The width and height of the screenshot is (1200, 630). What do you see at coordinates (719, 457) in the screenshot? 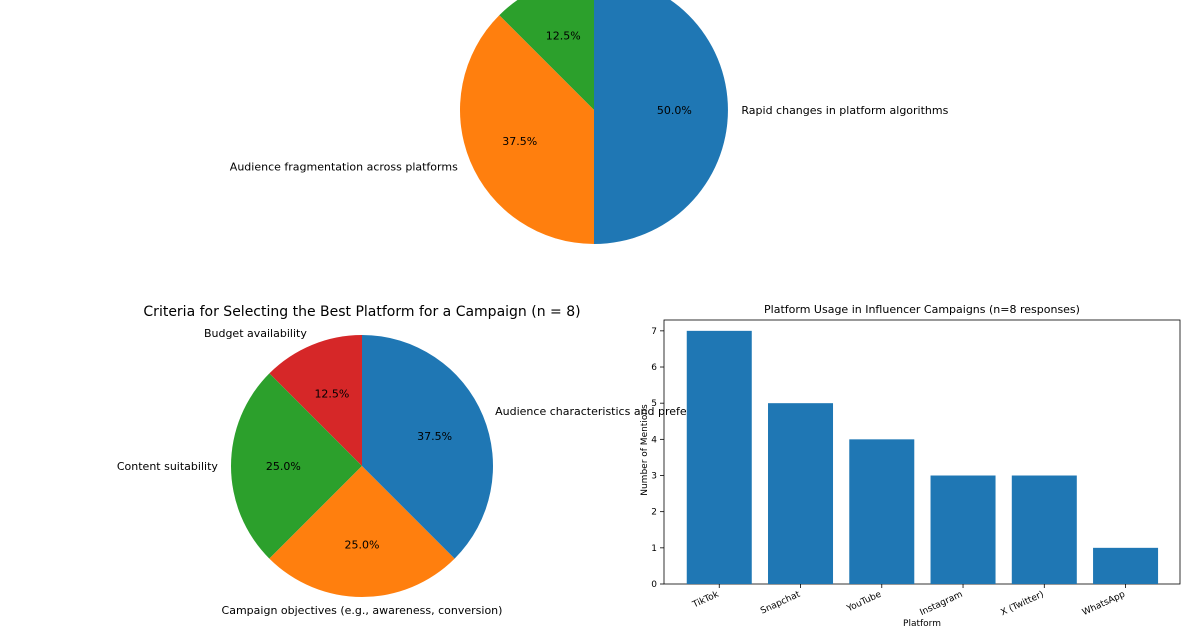
I see `bar-tiktok` at bounding box center [719, 457].